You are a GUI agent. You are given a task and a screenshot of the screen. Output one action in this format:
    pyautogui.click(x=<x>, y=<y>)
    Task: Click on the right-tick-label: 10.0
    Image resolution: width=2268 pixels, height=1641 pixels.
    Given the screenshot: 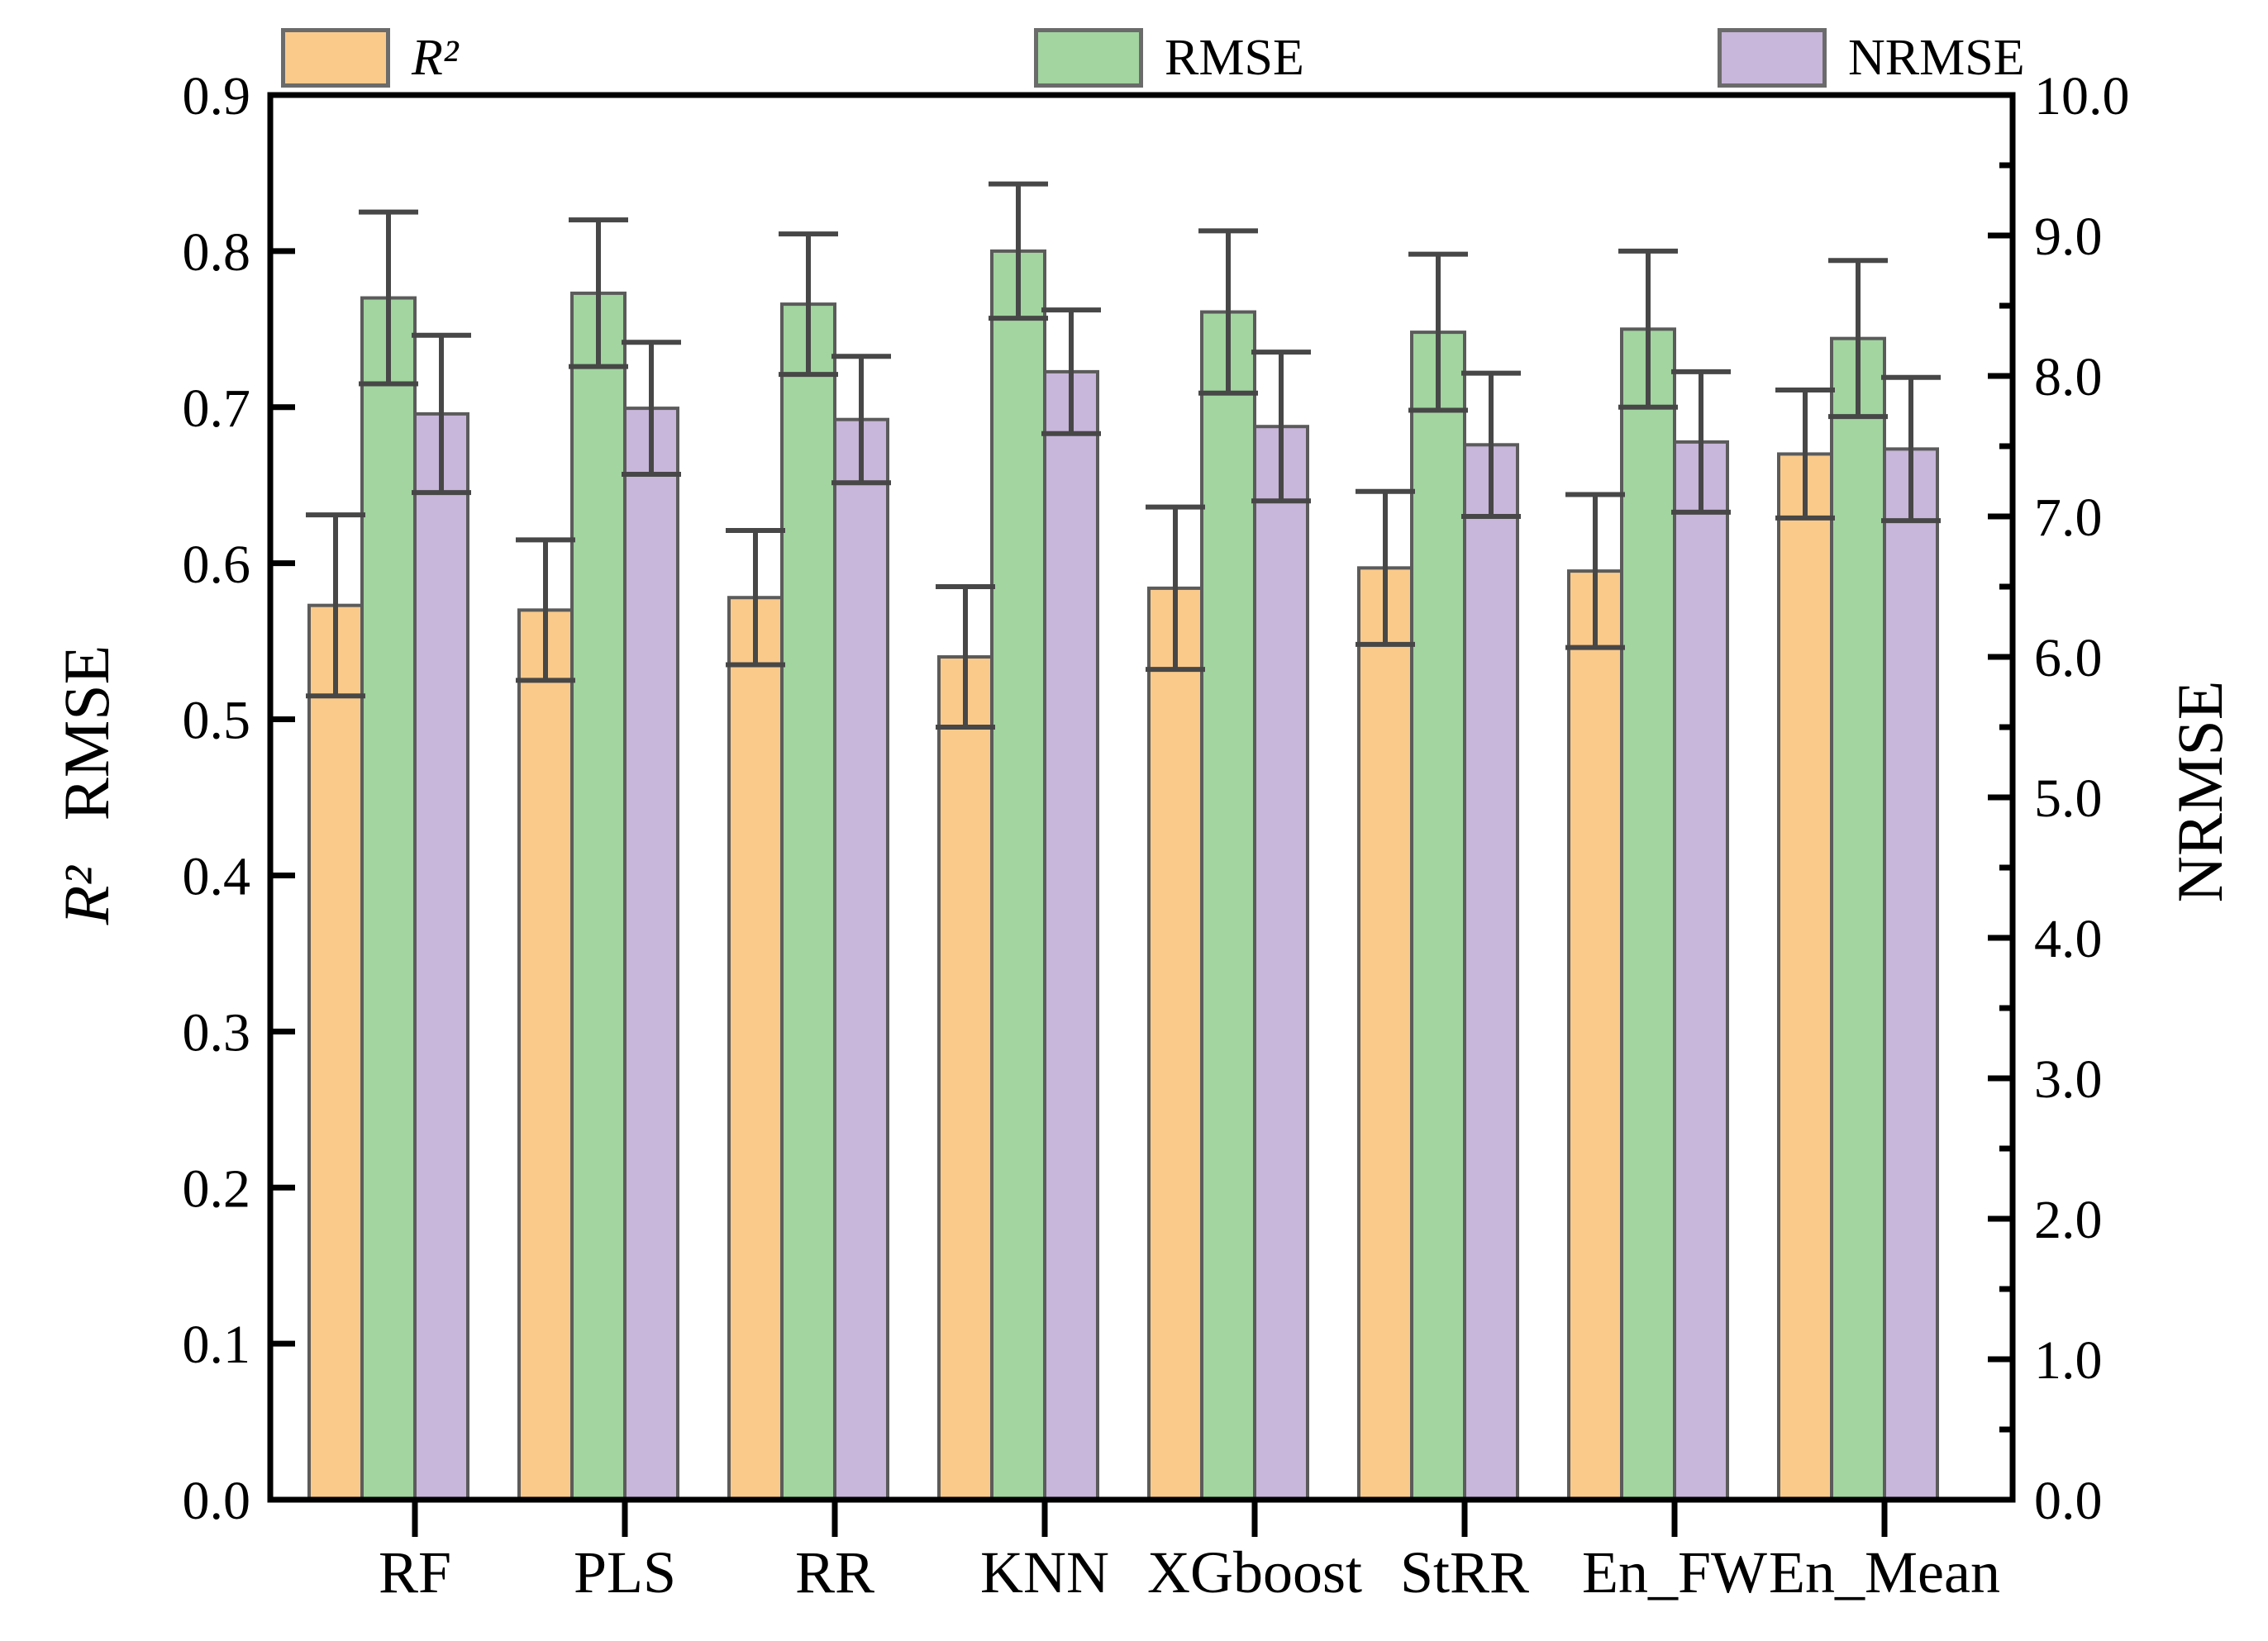 What is the action you would take?
    pyautogui.click(x=2082, y=96)
    